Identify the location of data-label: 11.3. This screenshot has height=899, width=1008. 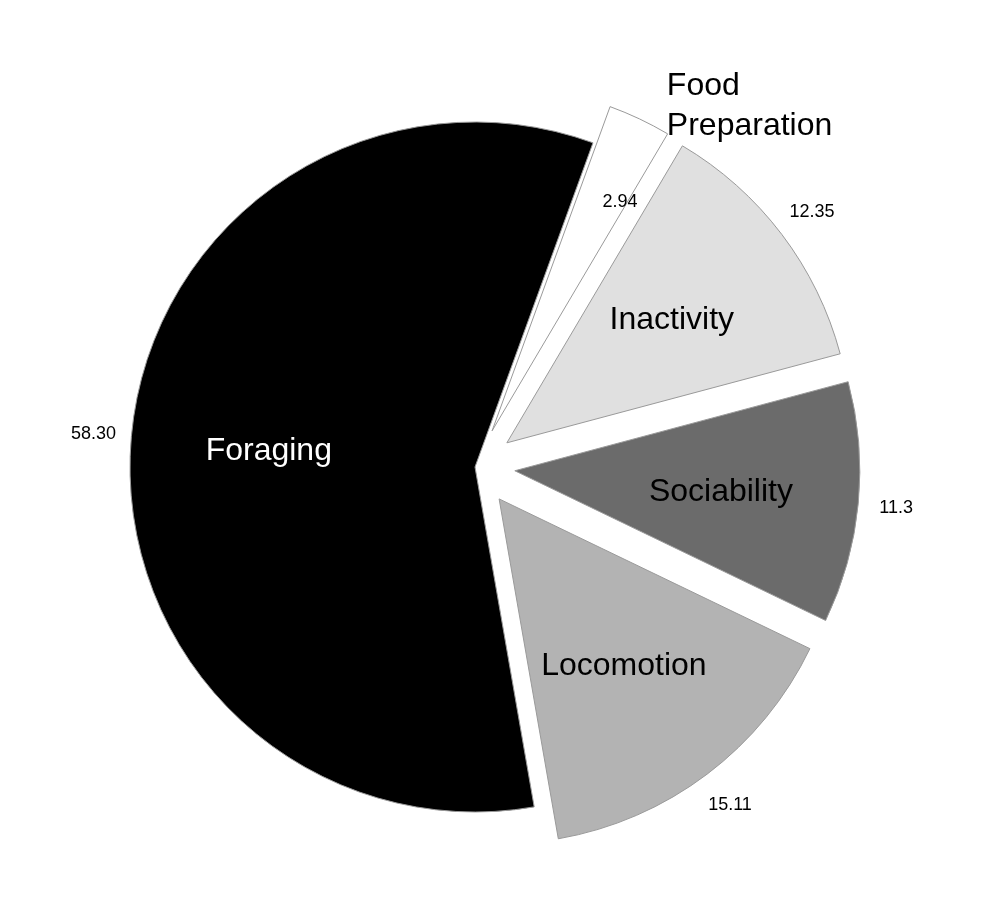
(896, 506).